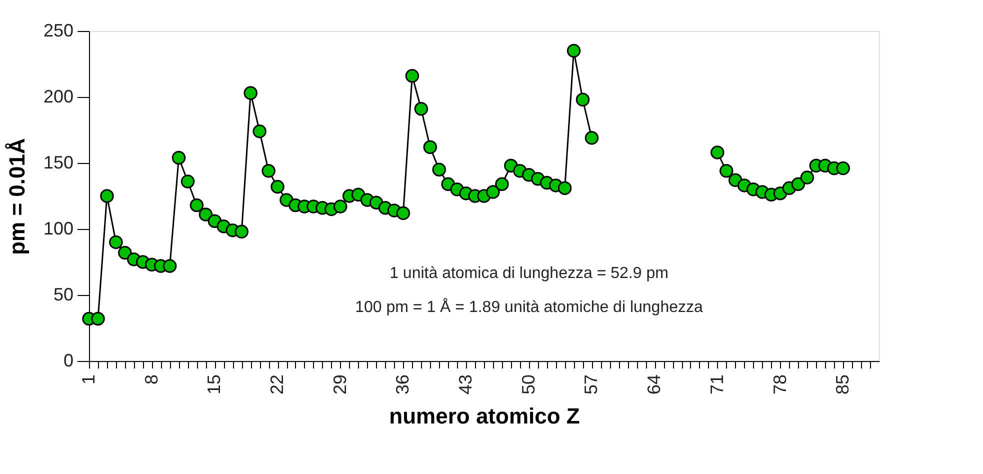 Image resolution: width=983 pixels, height=474 pixels. What do you see at coordinates (529, 273) in the screenshot?
I see `annotation: 1 unità atomica di lunghezza = 52.9 pm` at bounding box center [529, 273].